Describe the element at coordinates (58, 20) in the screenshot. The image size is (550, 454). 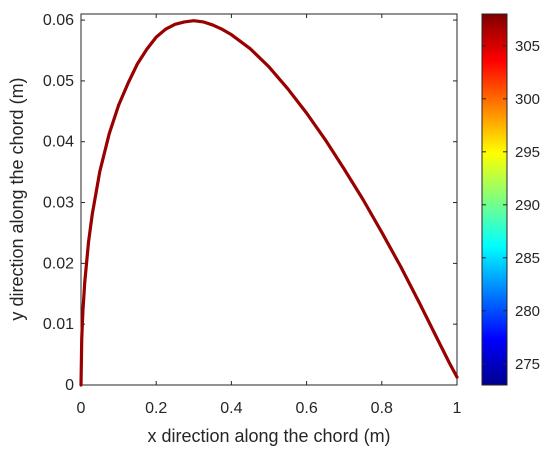
I see `y-tick-label: 0.06` at that location.